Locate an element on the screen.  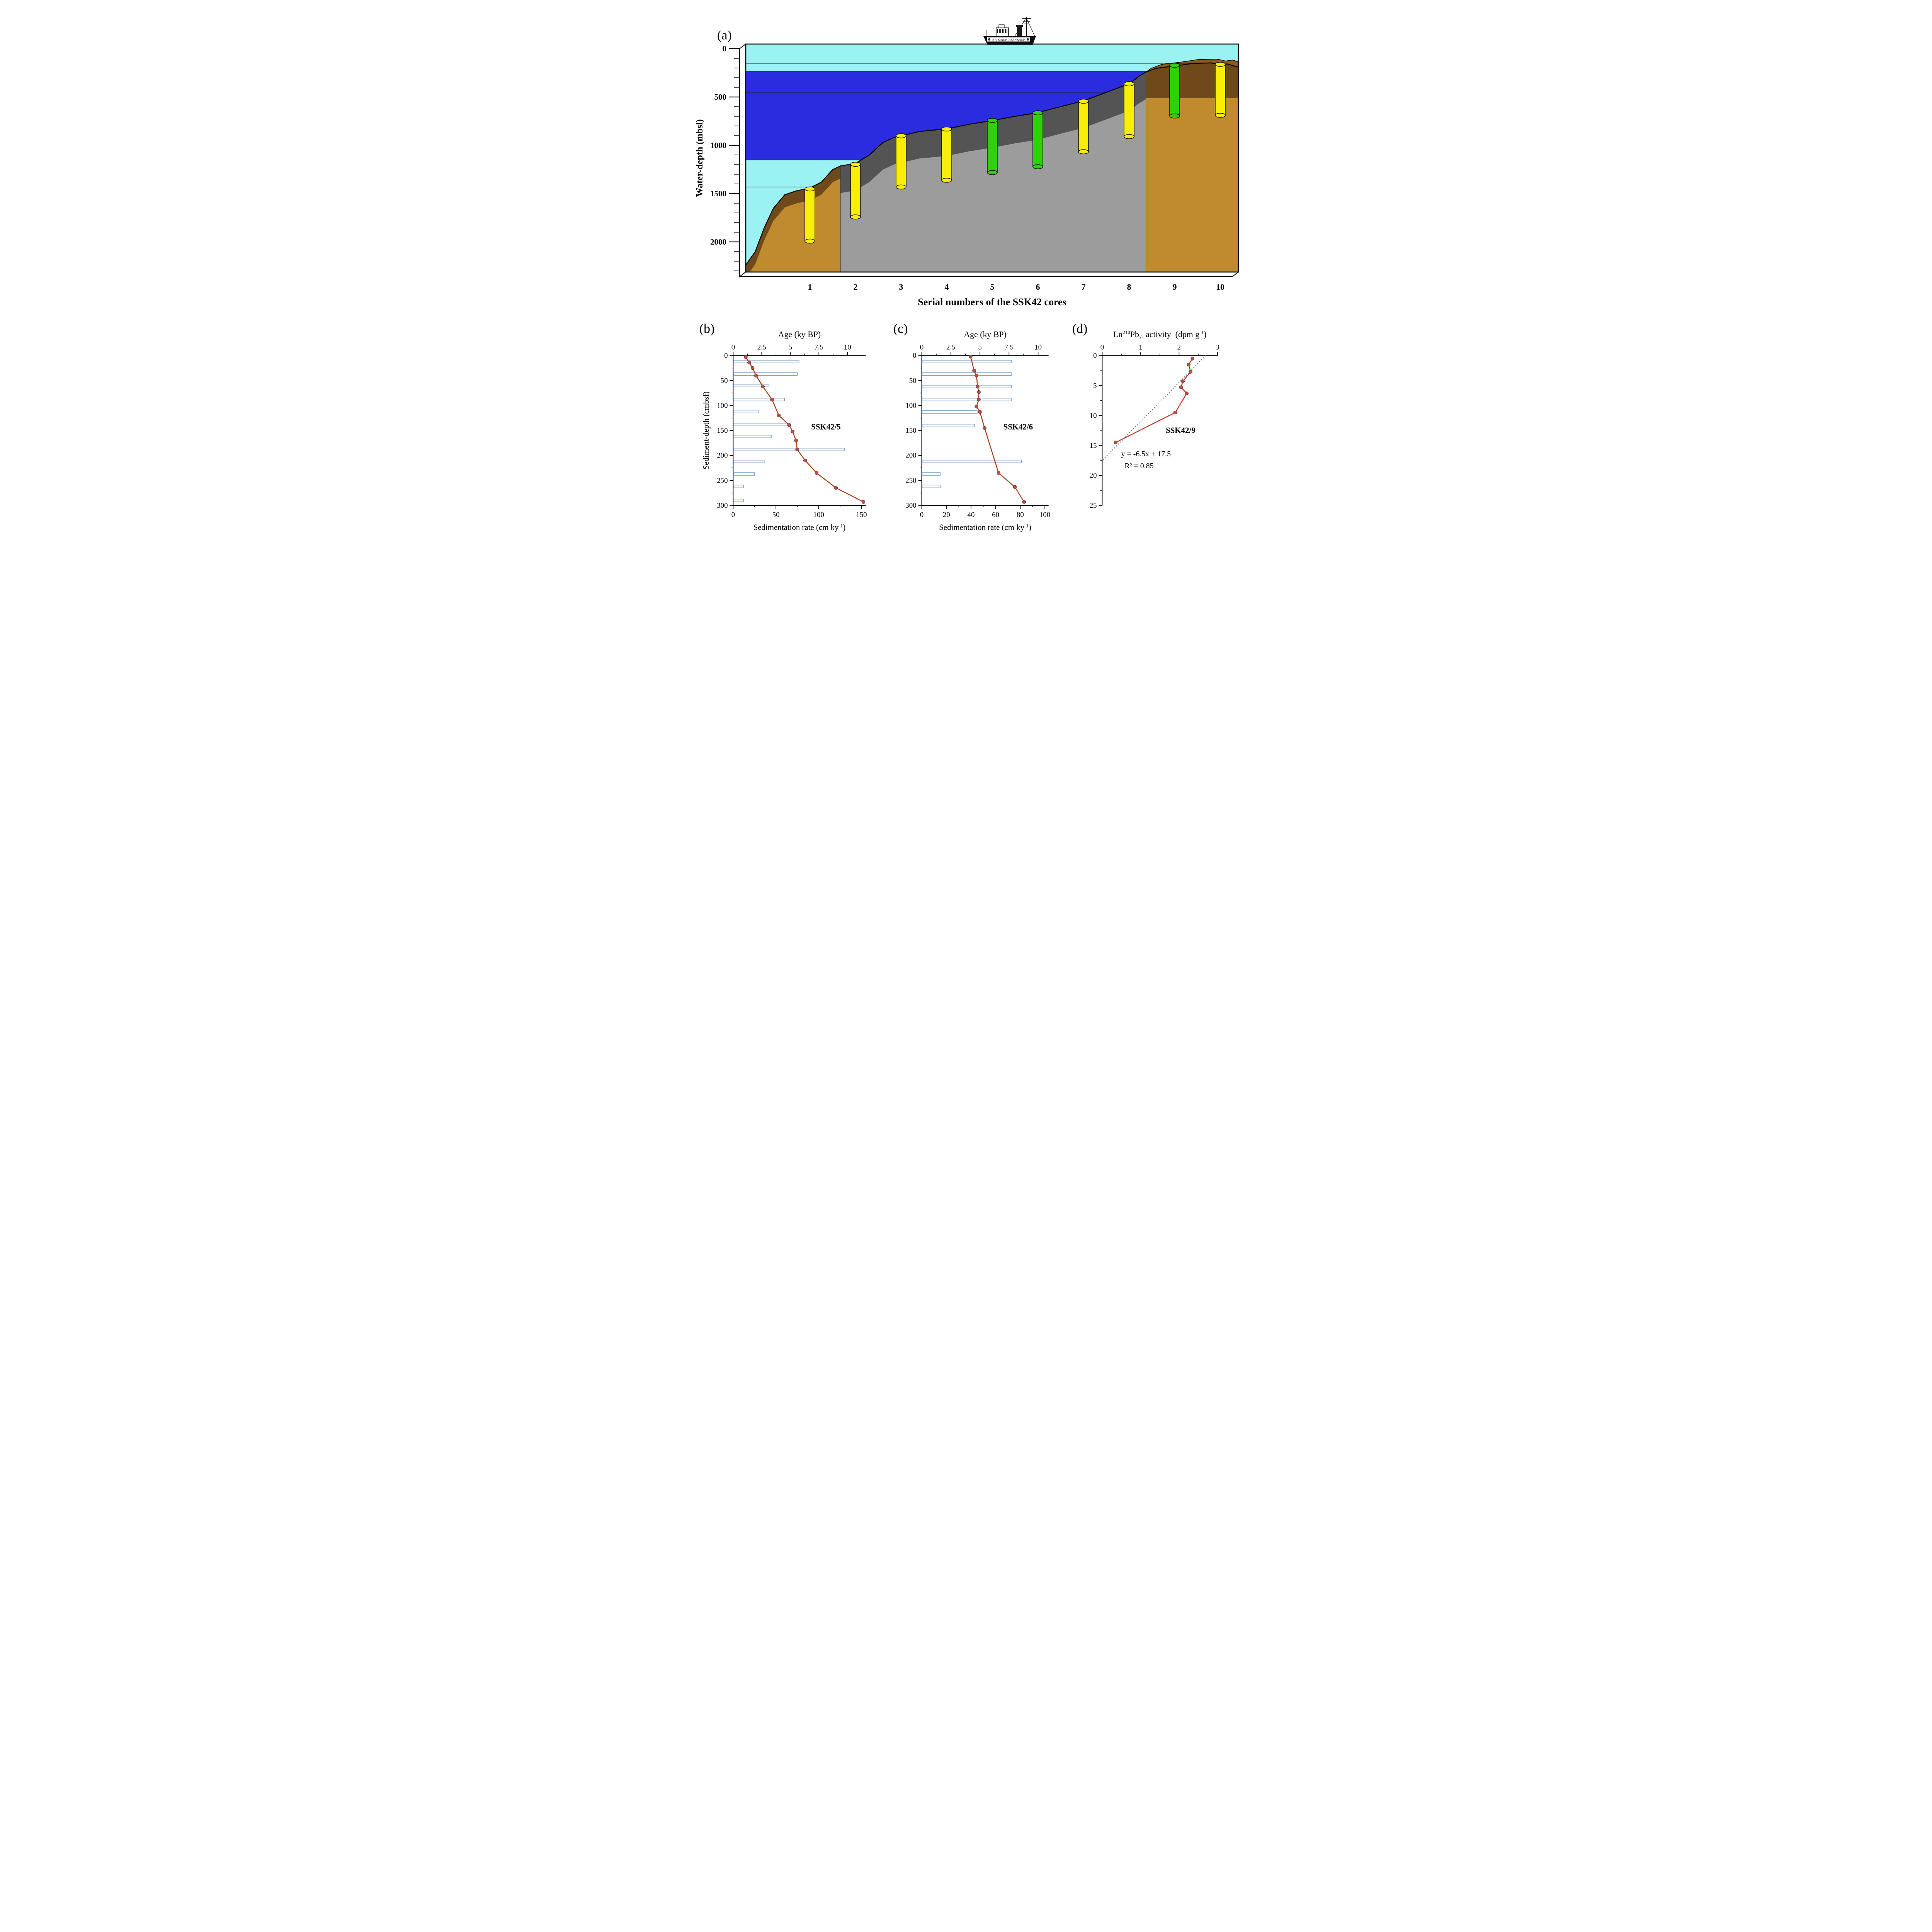
annotation: R² = 0.85 is located at coordinates (1138, 466).